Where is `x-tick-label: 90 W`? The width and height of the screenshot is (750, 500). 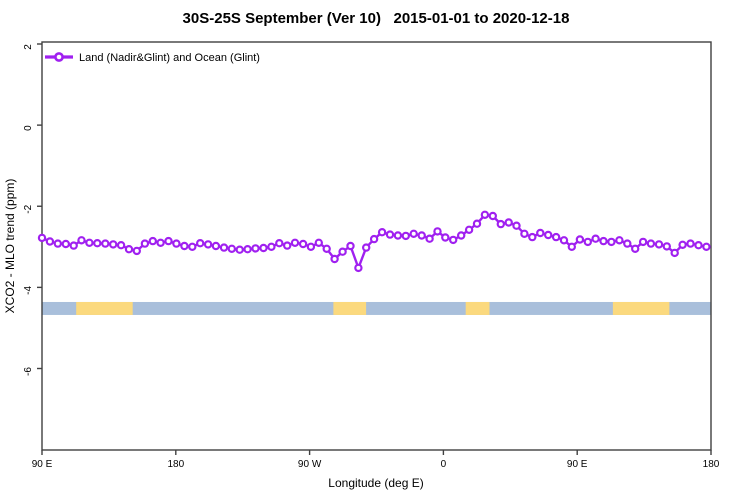 x-tick-label: 90 W is located at coordinates (310, 464).